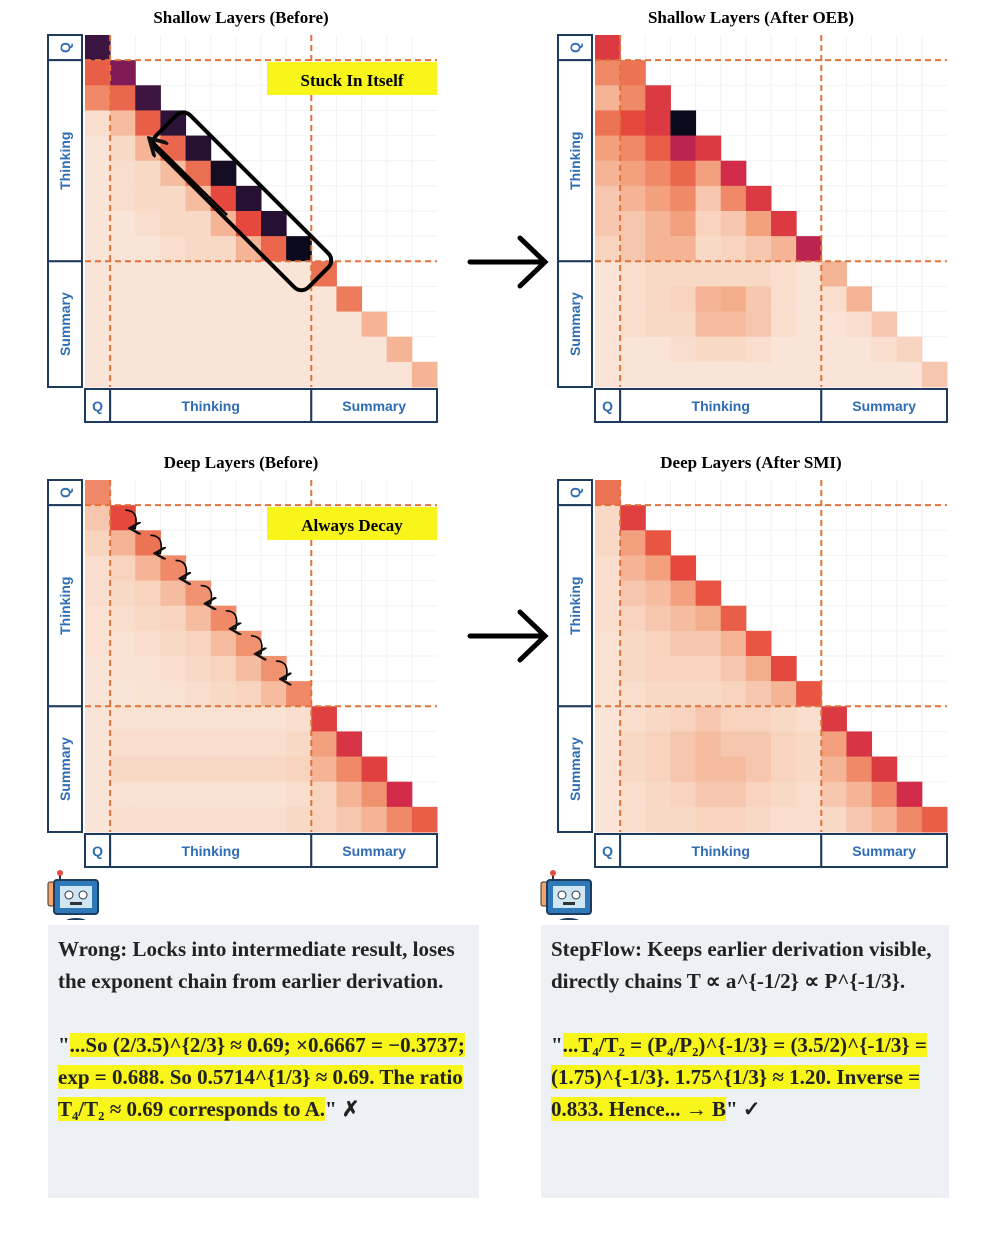 This screenshot has height=1235, width=996. Describe the element at coordinates (352, 523) in the screenshot. I see `annotation-box` at that location.